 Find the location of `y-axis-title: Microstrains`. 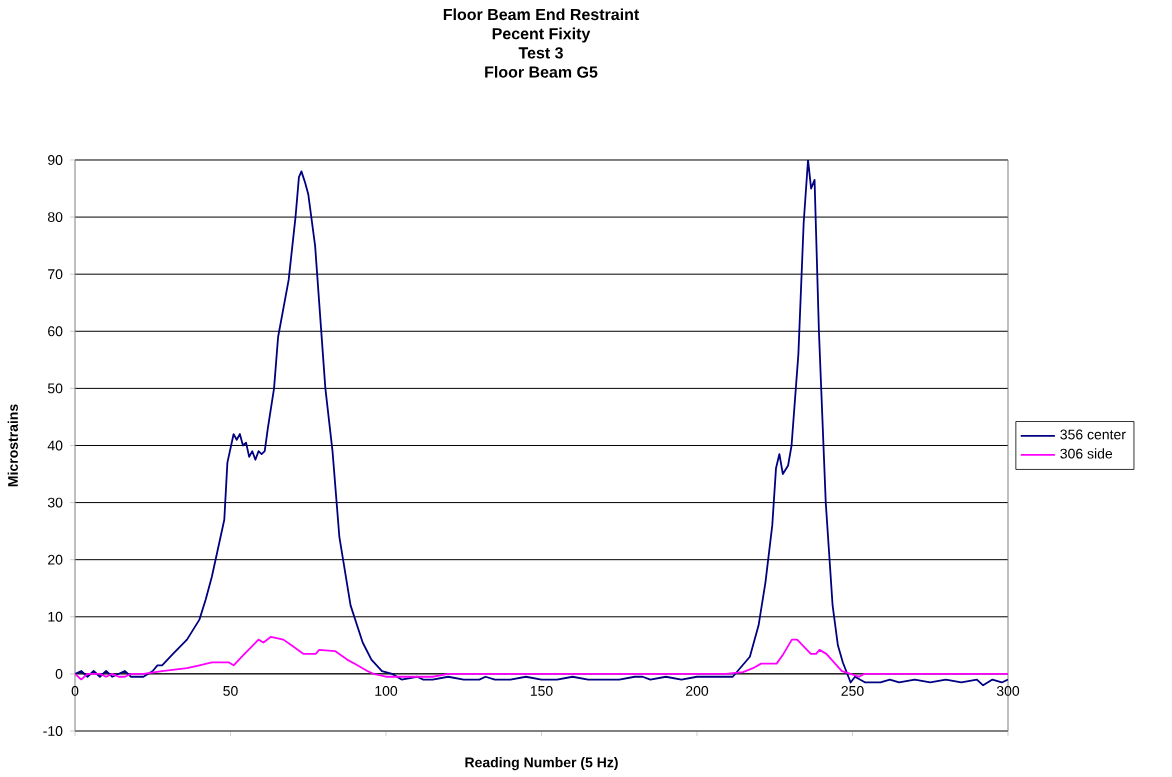

y-axis-title: Microstrains is located at coordinates (12, 445).